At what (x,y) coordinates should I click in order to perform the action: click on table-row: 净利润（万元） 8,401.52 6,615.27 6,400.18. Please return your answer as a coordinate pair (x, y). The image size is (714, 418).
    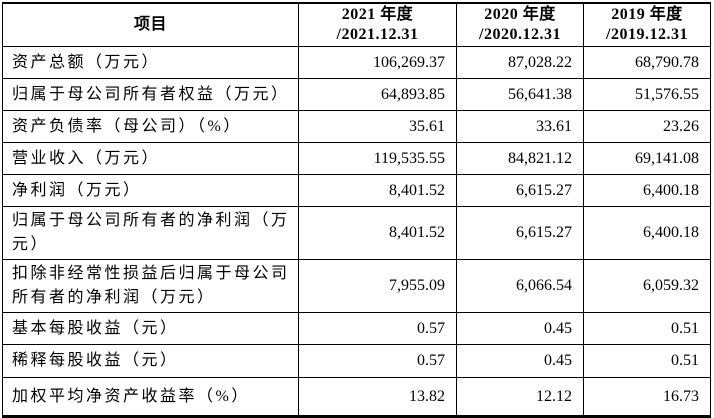
    Looking at the image, I should click on (356, 190).